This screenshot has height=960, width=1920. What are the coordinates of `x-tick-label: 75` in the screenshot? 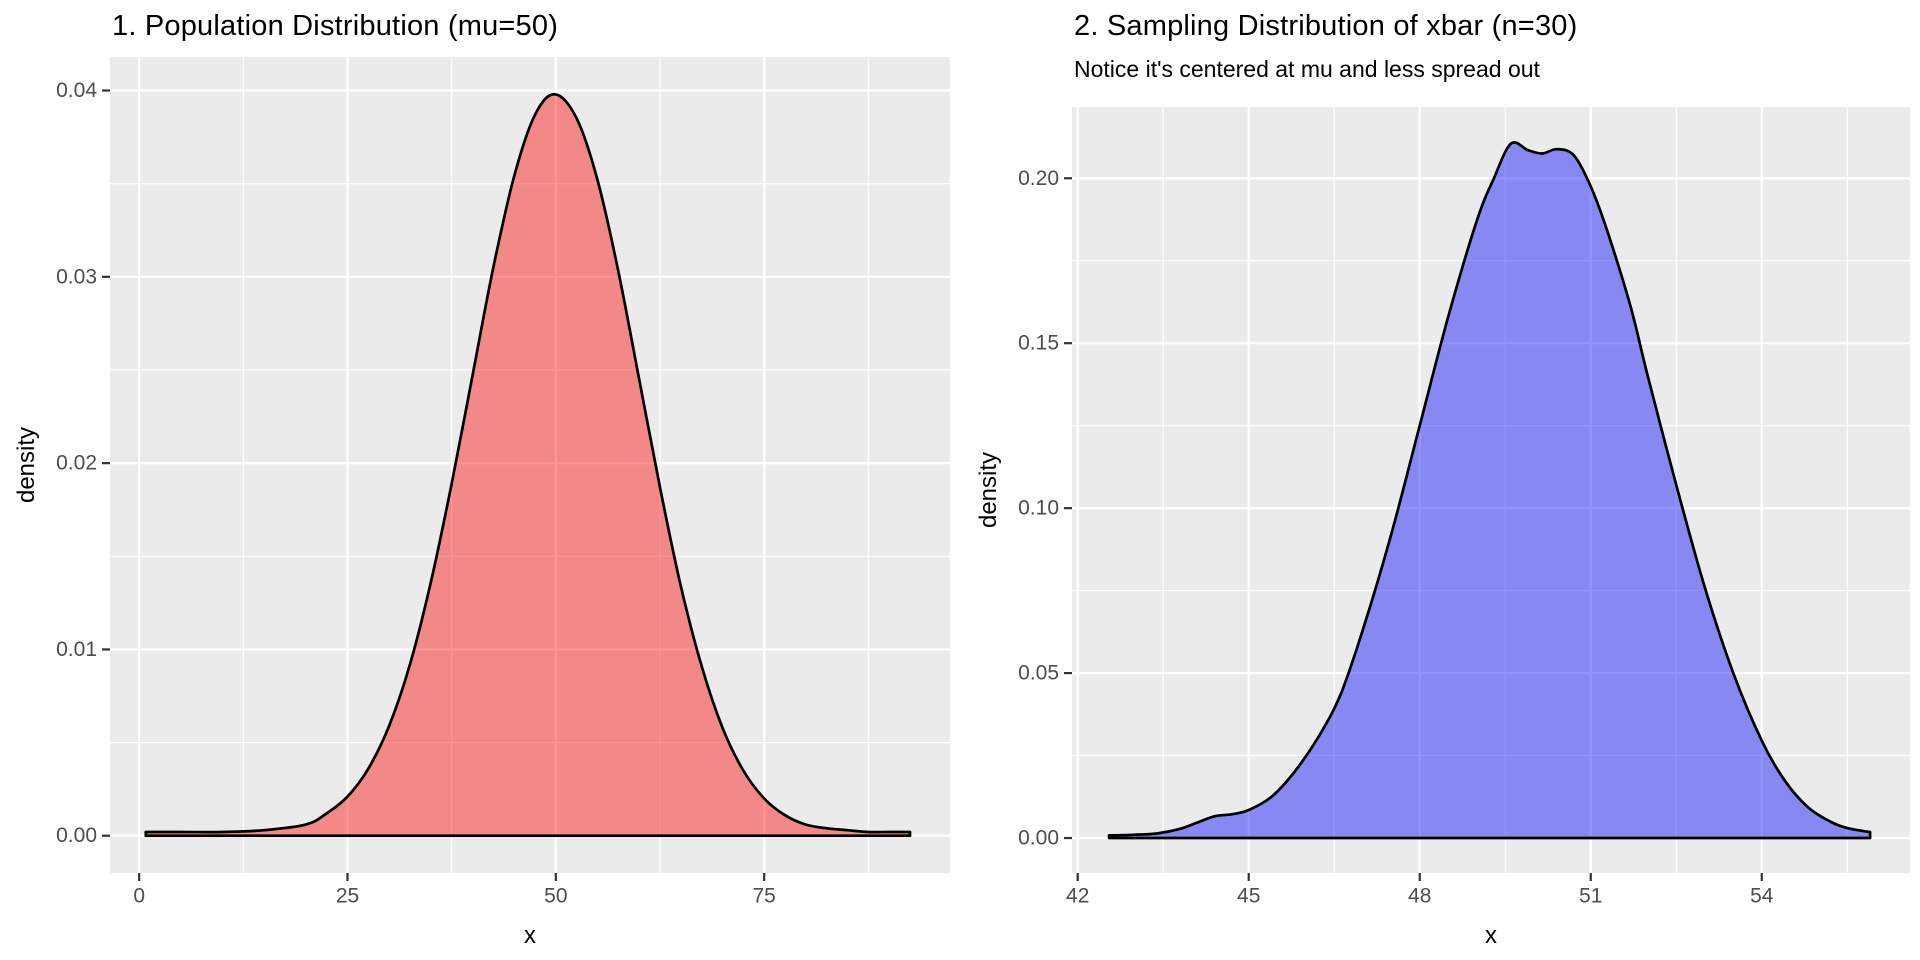 It's located at (763, 895).